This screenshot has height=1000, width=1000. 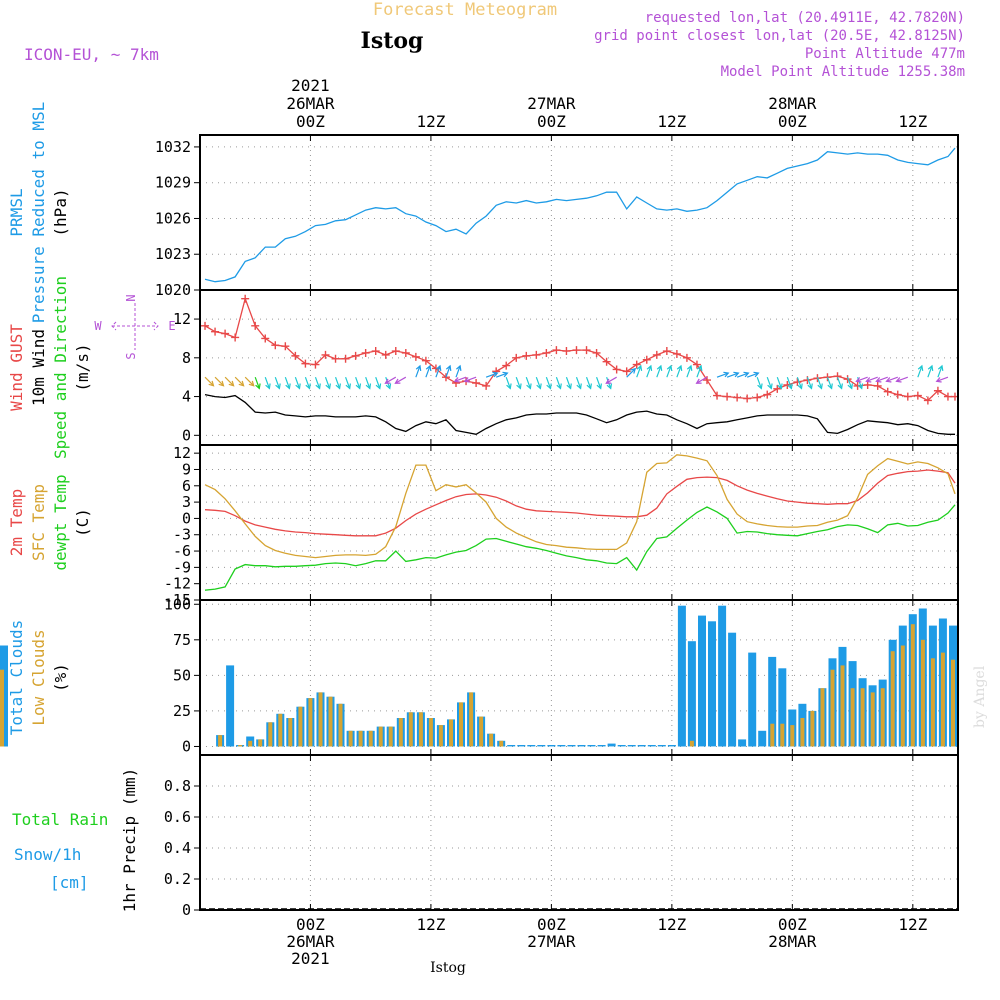 I want to click on y-tick-label: 1026, so click(x=173, y=218).